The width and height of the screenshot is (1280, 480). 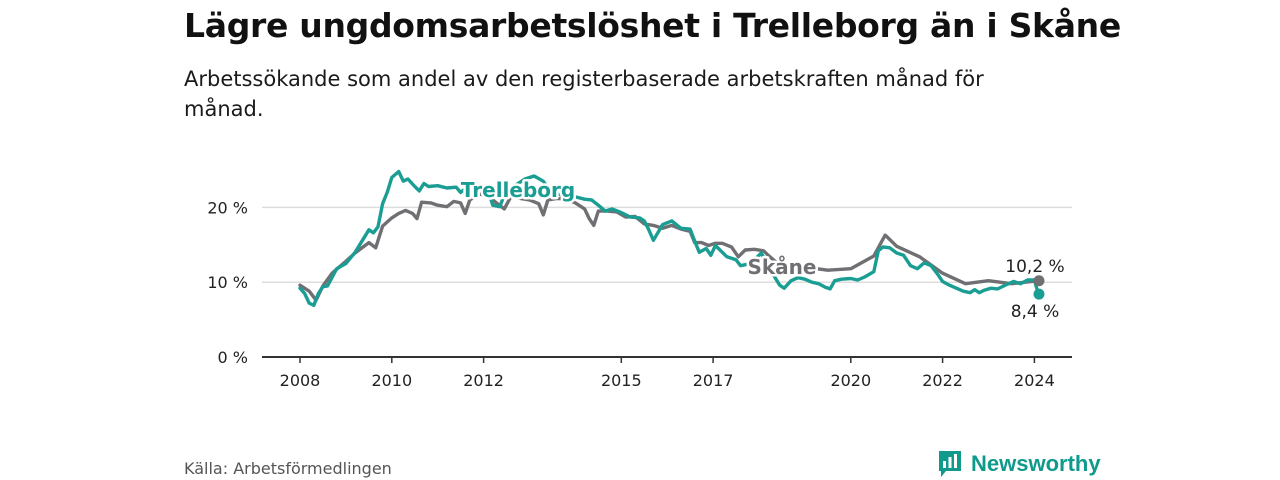 I want to click on brand-logo: Newsworthy, so click(x=1019, y=464).